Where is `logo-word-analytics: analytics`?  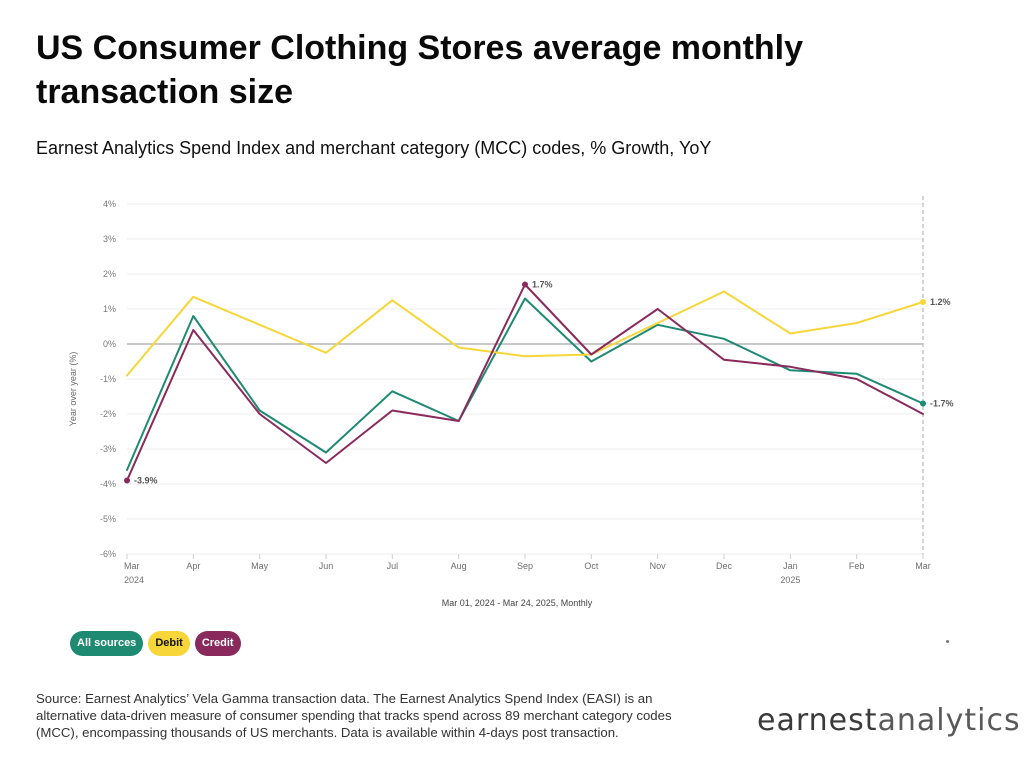
logo-word-analytics: analytics is located at coordinates (949, 720).